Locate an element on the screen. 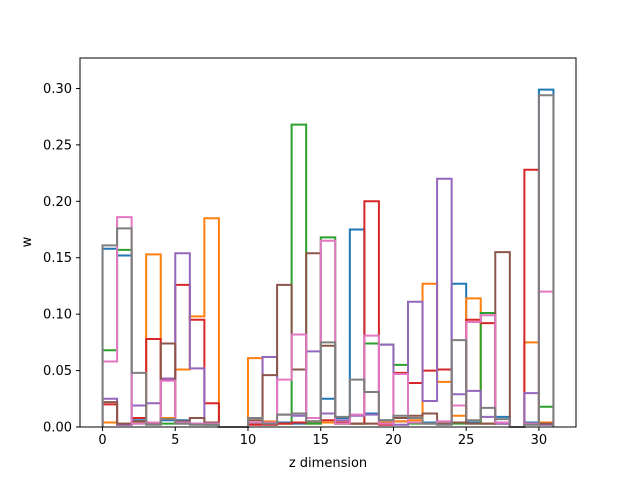 This screenshot has height=480, width=640. x-tick-label: 0 is located at coordinates (102, 440).